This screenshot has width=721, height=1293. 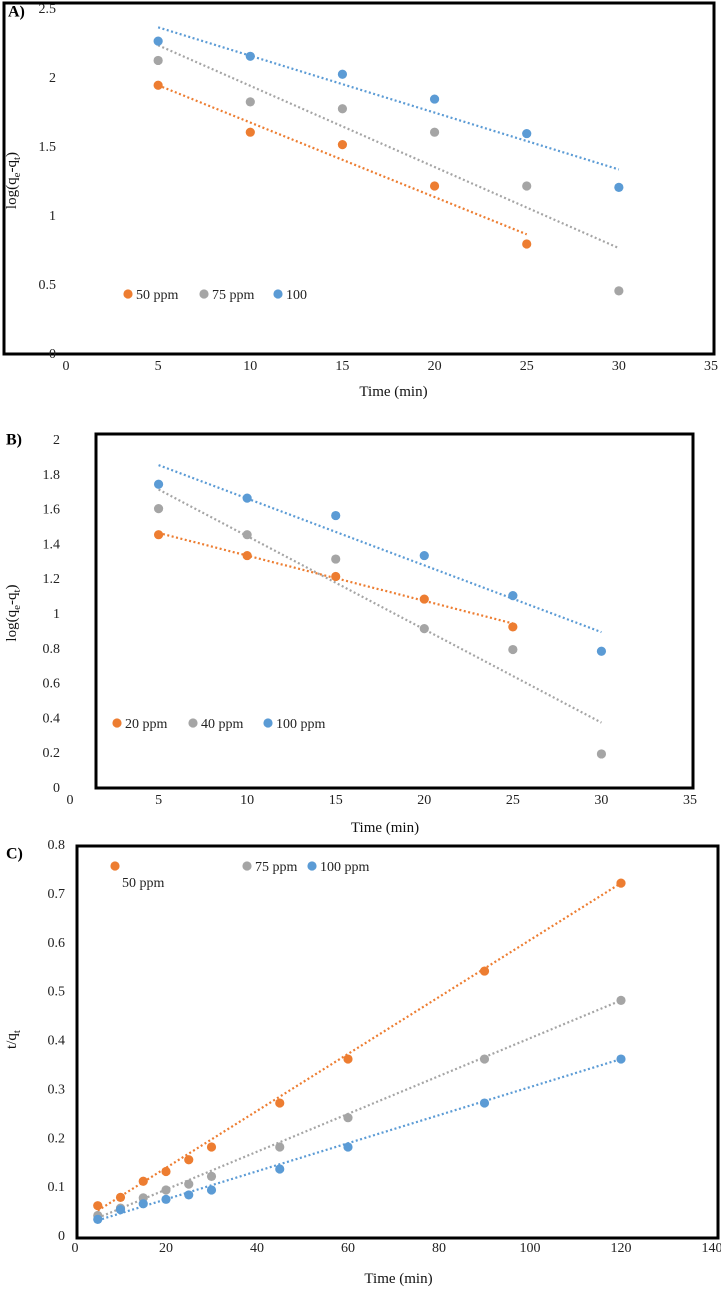 I want to click on y-tick-label: 2, so click(x=52, y=78).